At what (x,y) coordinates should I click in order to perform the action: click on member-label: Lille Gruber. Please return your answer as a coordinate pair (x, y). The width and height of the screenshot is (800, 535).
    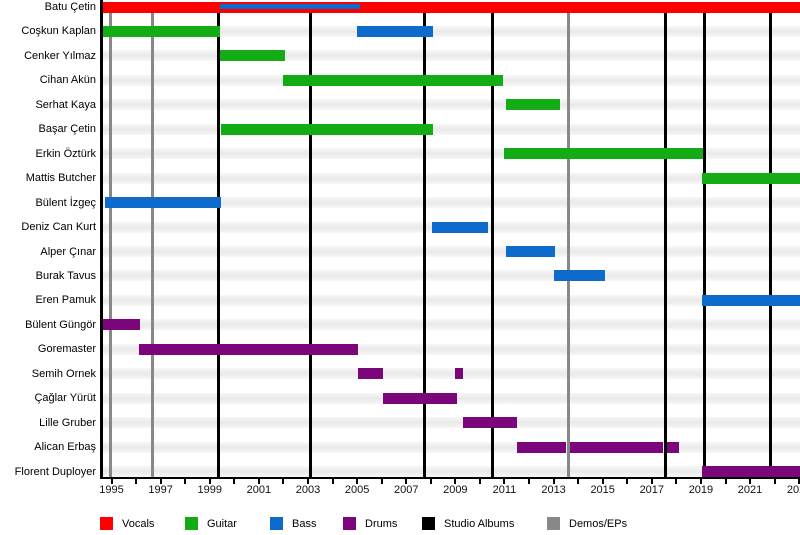
    Looking at the image, I should click on (67, 422).